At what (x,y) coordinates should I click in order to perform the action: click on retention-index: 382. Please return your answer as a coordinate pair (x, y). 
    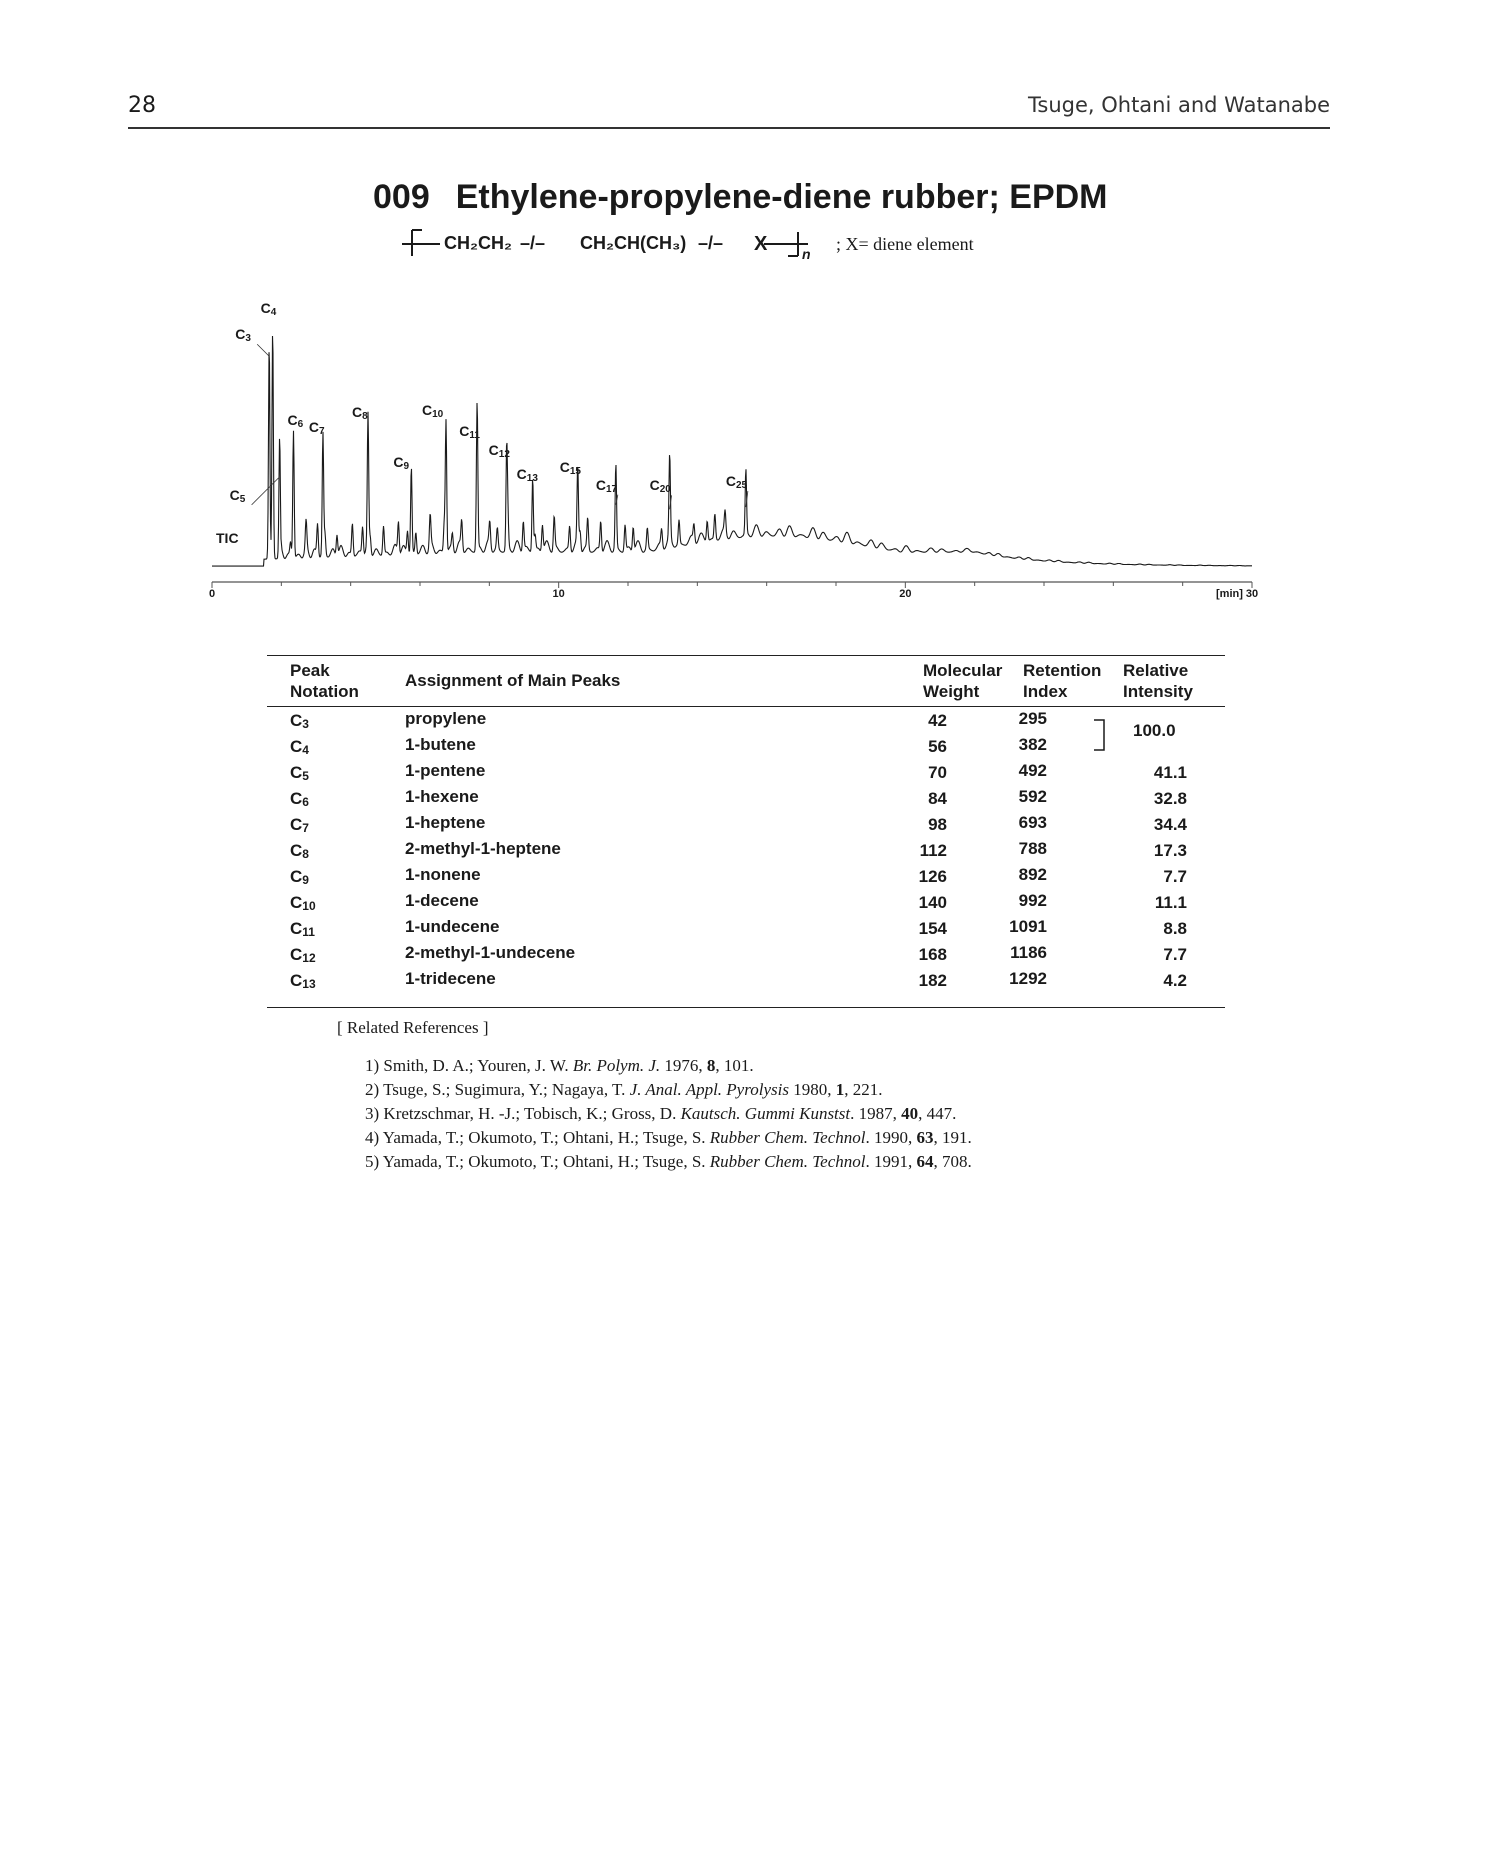
    Looking at the image, I should click on (1032, 744).